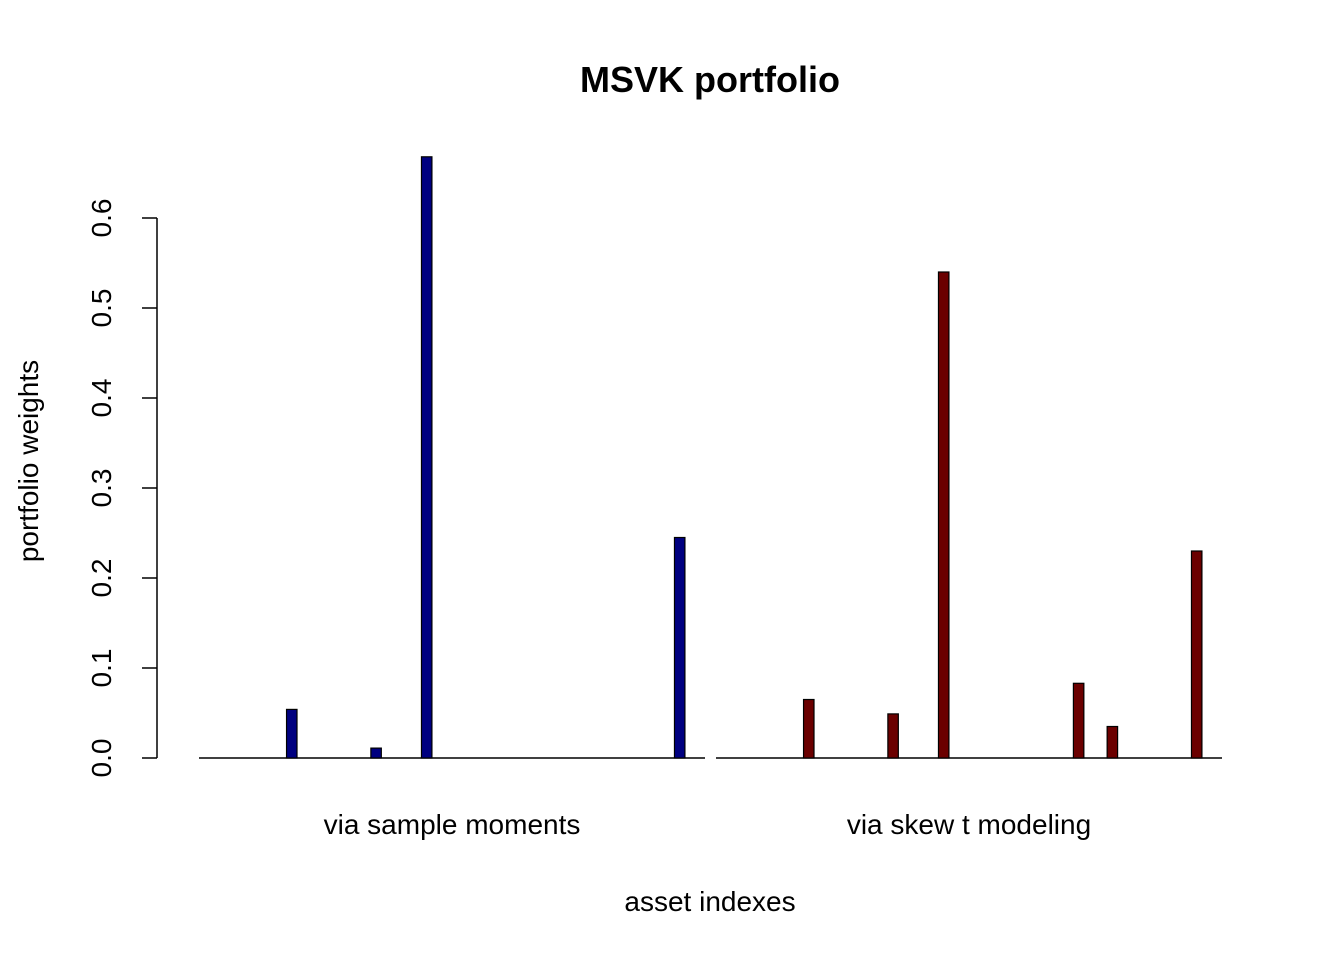 This screenshot has width=1344, height=960. What do you see at coordinates (101, 308) in the screenshot?
I see `y-tick-label: 0.5` at bounding box center [101, 308].